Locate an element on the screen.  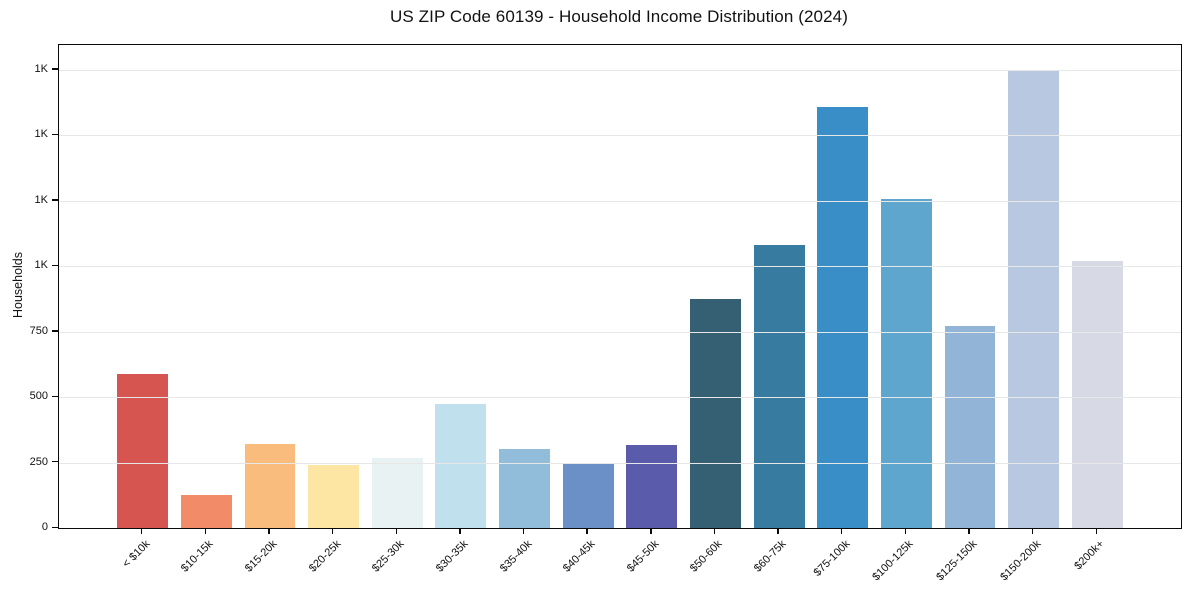
bar-$60-75k is located at coordinates (779, 386).